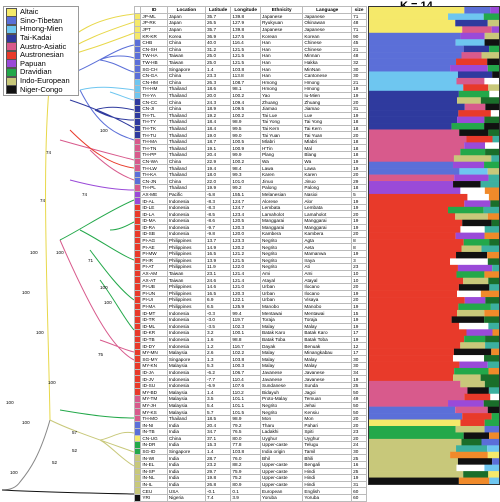 The image size is (500, 502). What do you see at coordinates (246, 128) in the screenshot?
I see `table-cell: 99.5` at bounding box center [246, 128].